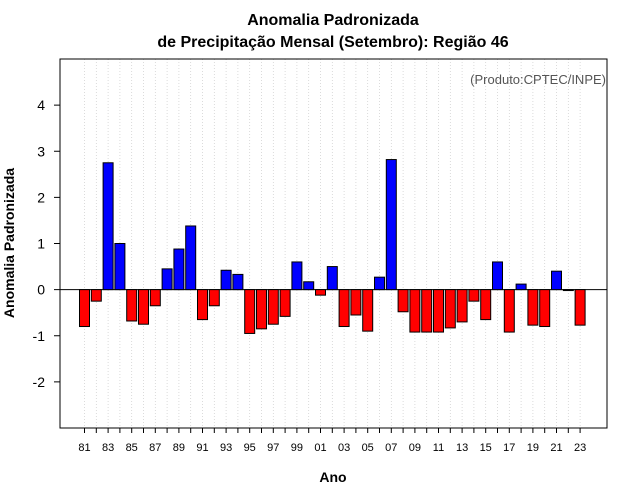  Describe the element at coordinates (320, 448) in the screenshot. I see `x-tick-label: 01` at that location.